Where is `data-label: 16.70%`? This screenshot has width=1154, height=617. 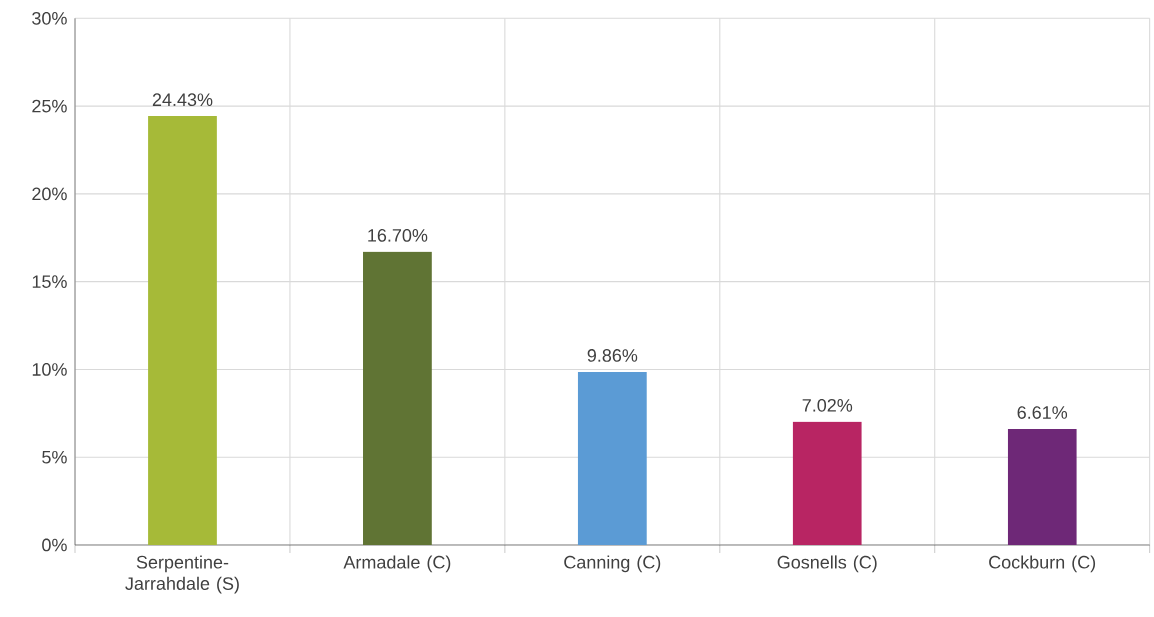
data-label: 16.70% is located at coordinates (398, 235).